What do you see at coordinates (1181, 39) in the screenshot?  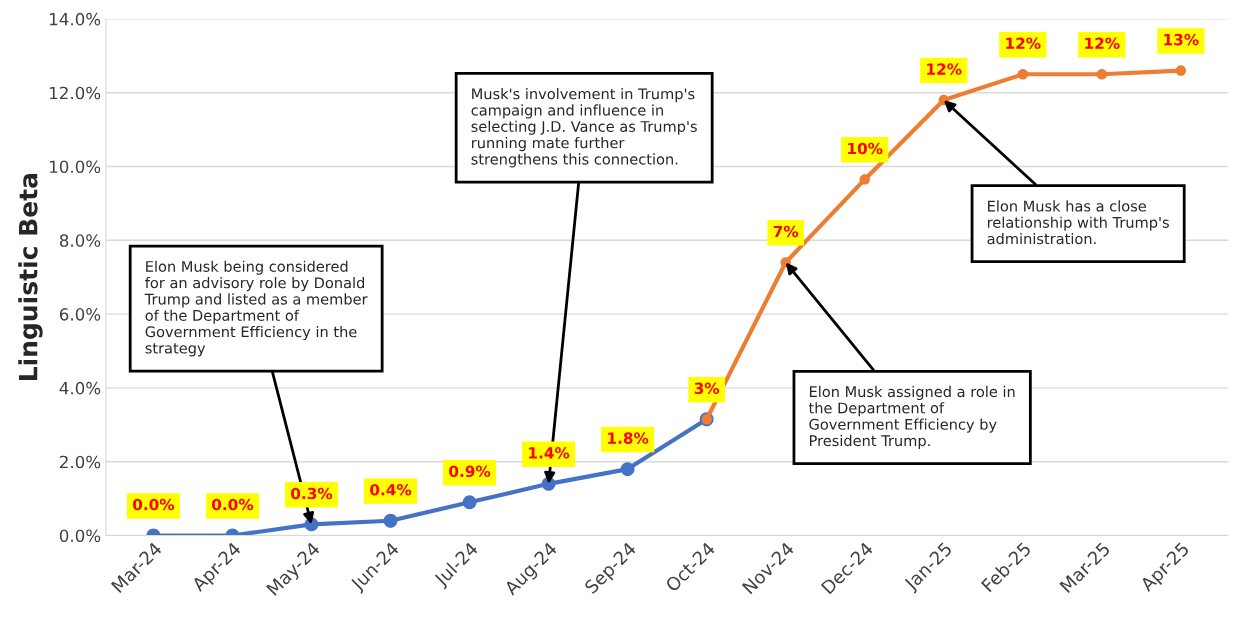 I see `data-label: 13%` at bounding box center [1181, 39].